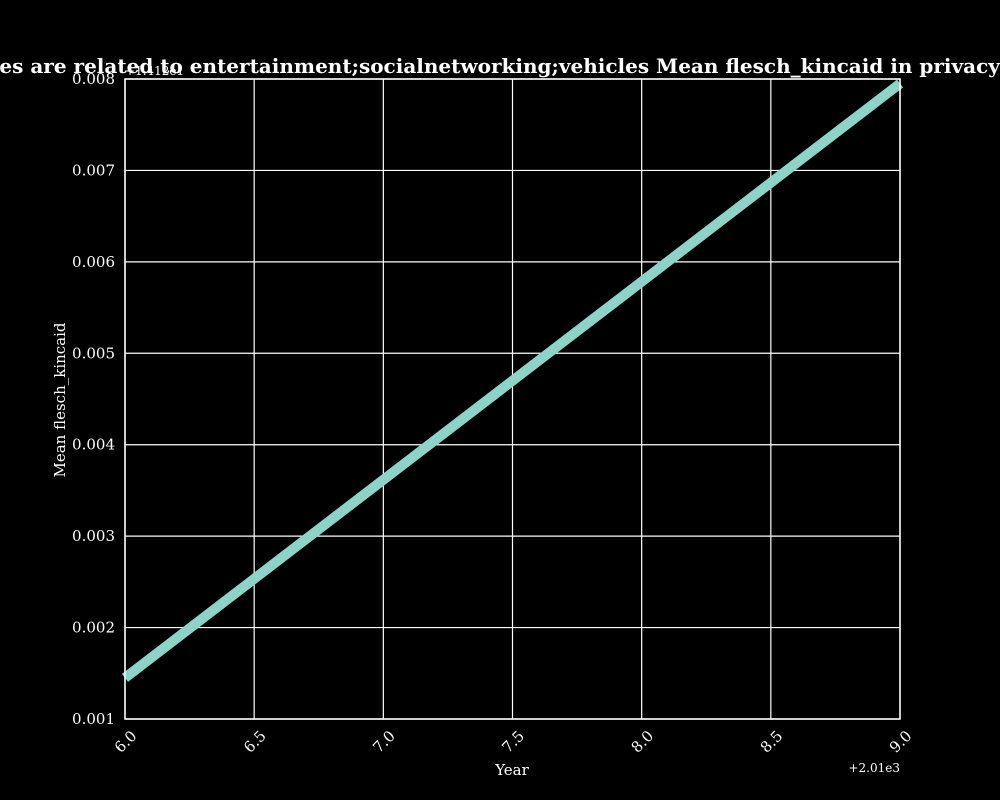 The width and height of the screenshot is (1000, 800). What do you see at coordinates (93, 79) in the screenshot?
I see `y-tick-label: 0.008` at bounding box center [93, 79].